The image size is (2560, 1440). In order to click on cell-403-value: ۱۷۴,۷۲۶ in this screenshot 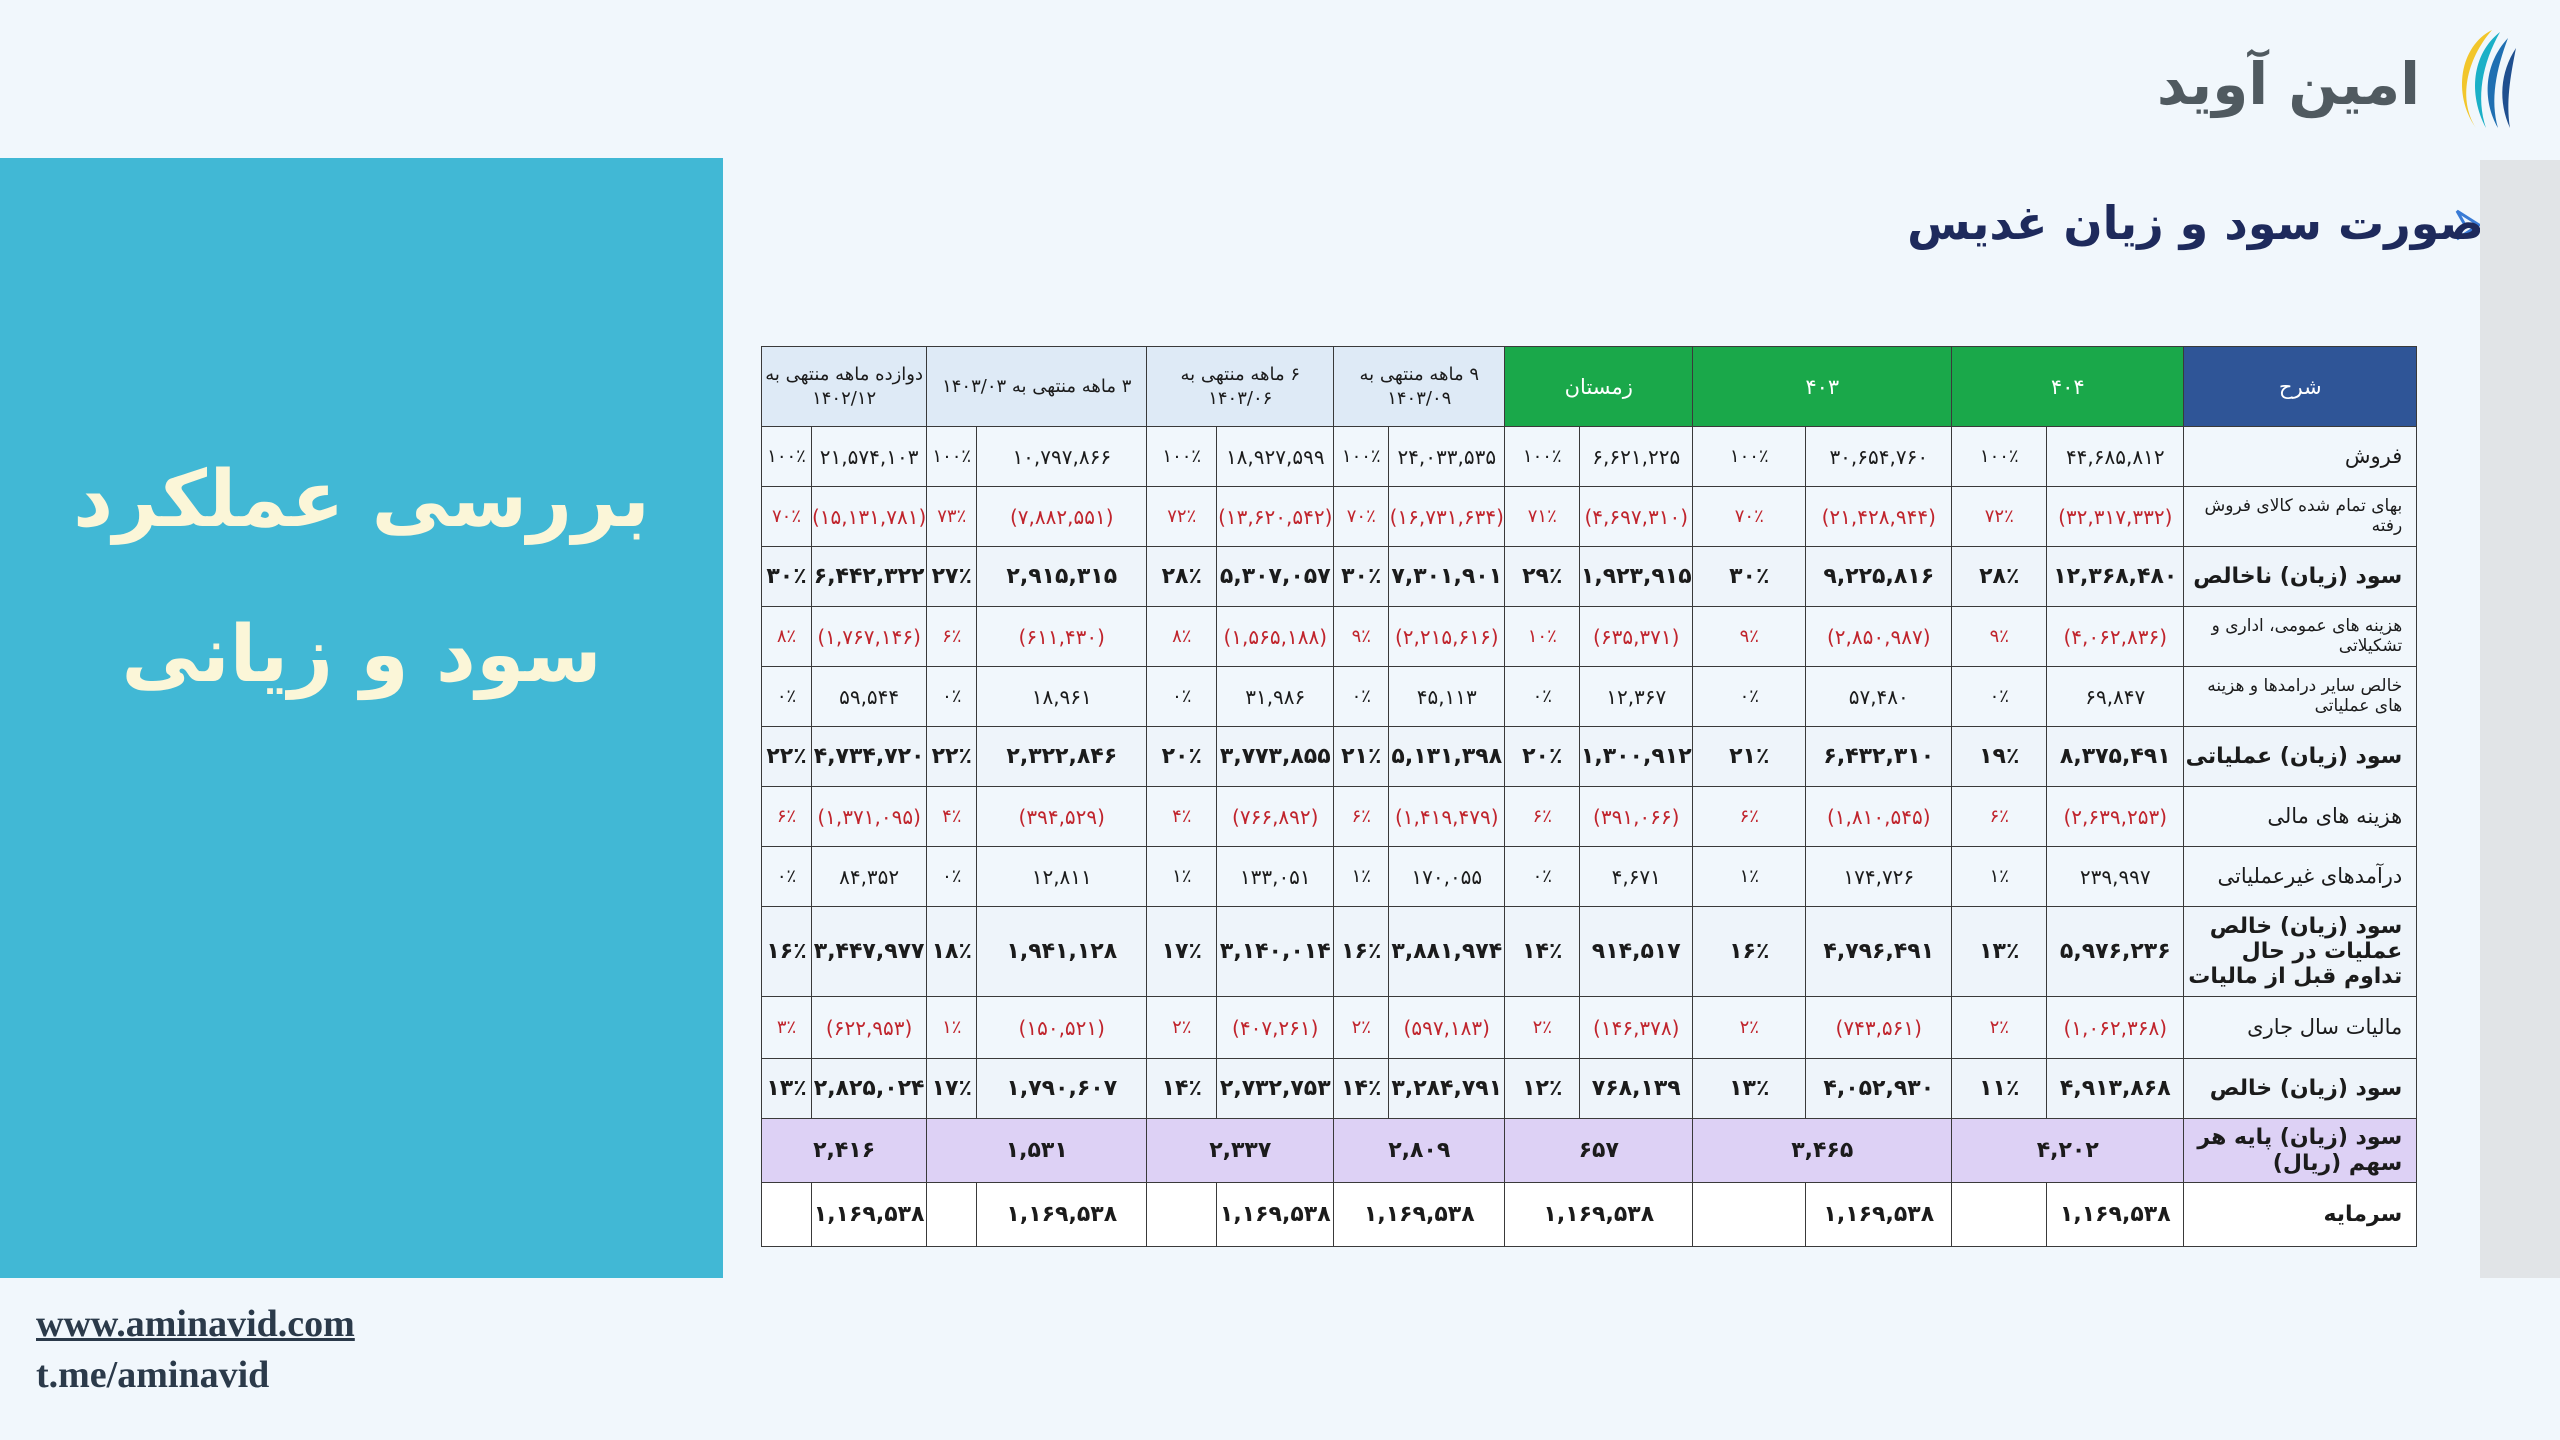, I will do `click(1879, 876)`.